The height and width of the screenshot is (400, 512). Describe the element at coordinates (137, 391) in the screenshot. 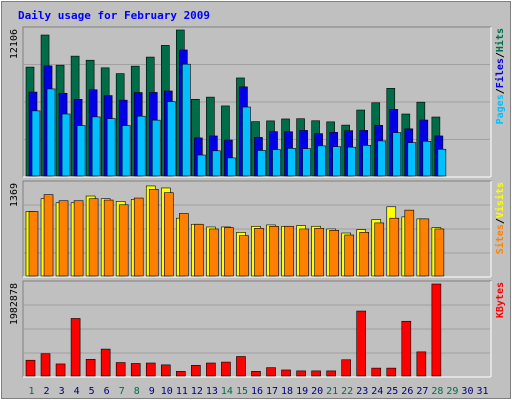

I see `x-tick-label-day-8: 8` at that location.